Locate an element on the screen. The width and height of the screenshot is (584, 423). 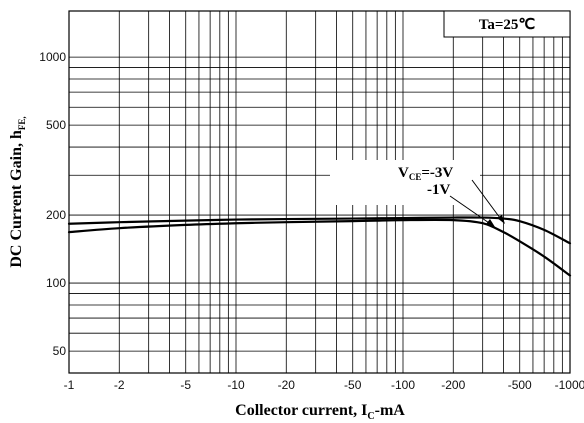
y-axis-title-sub: FE, is located at coordinates (22, 123).